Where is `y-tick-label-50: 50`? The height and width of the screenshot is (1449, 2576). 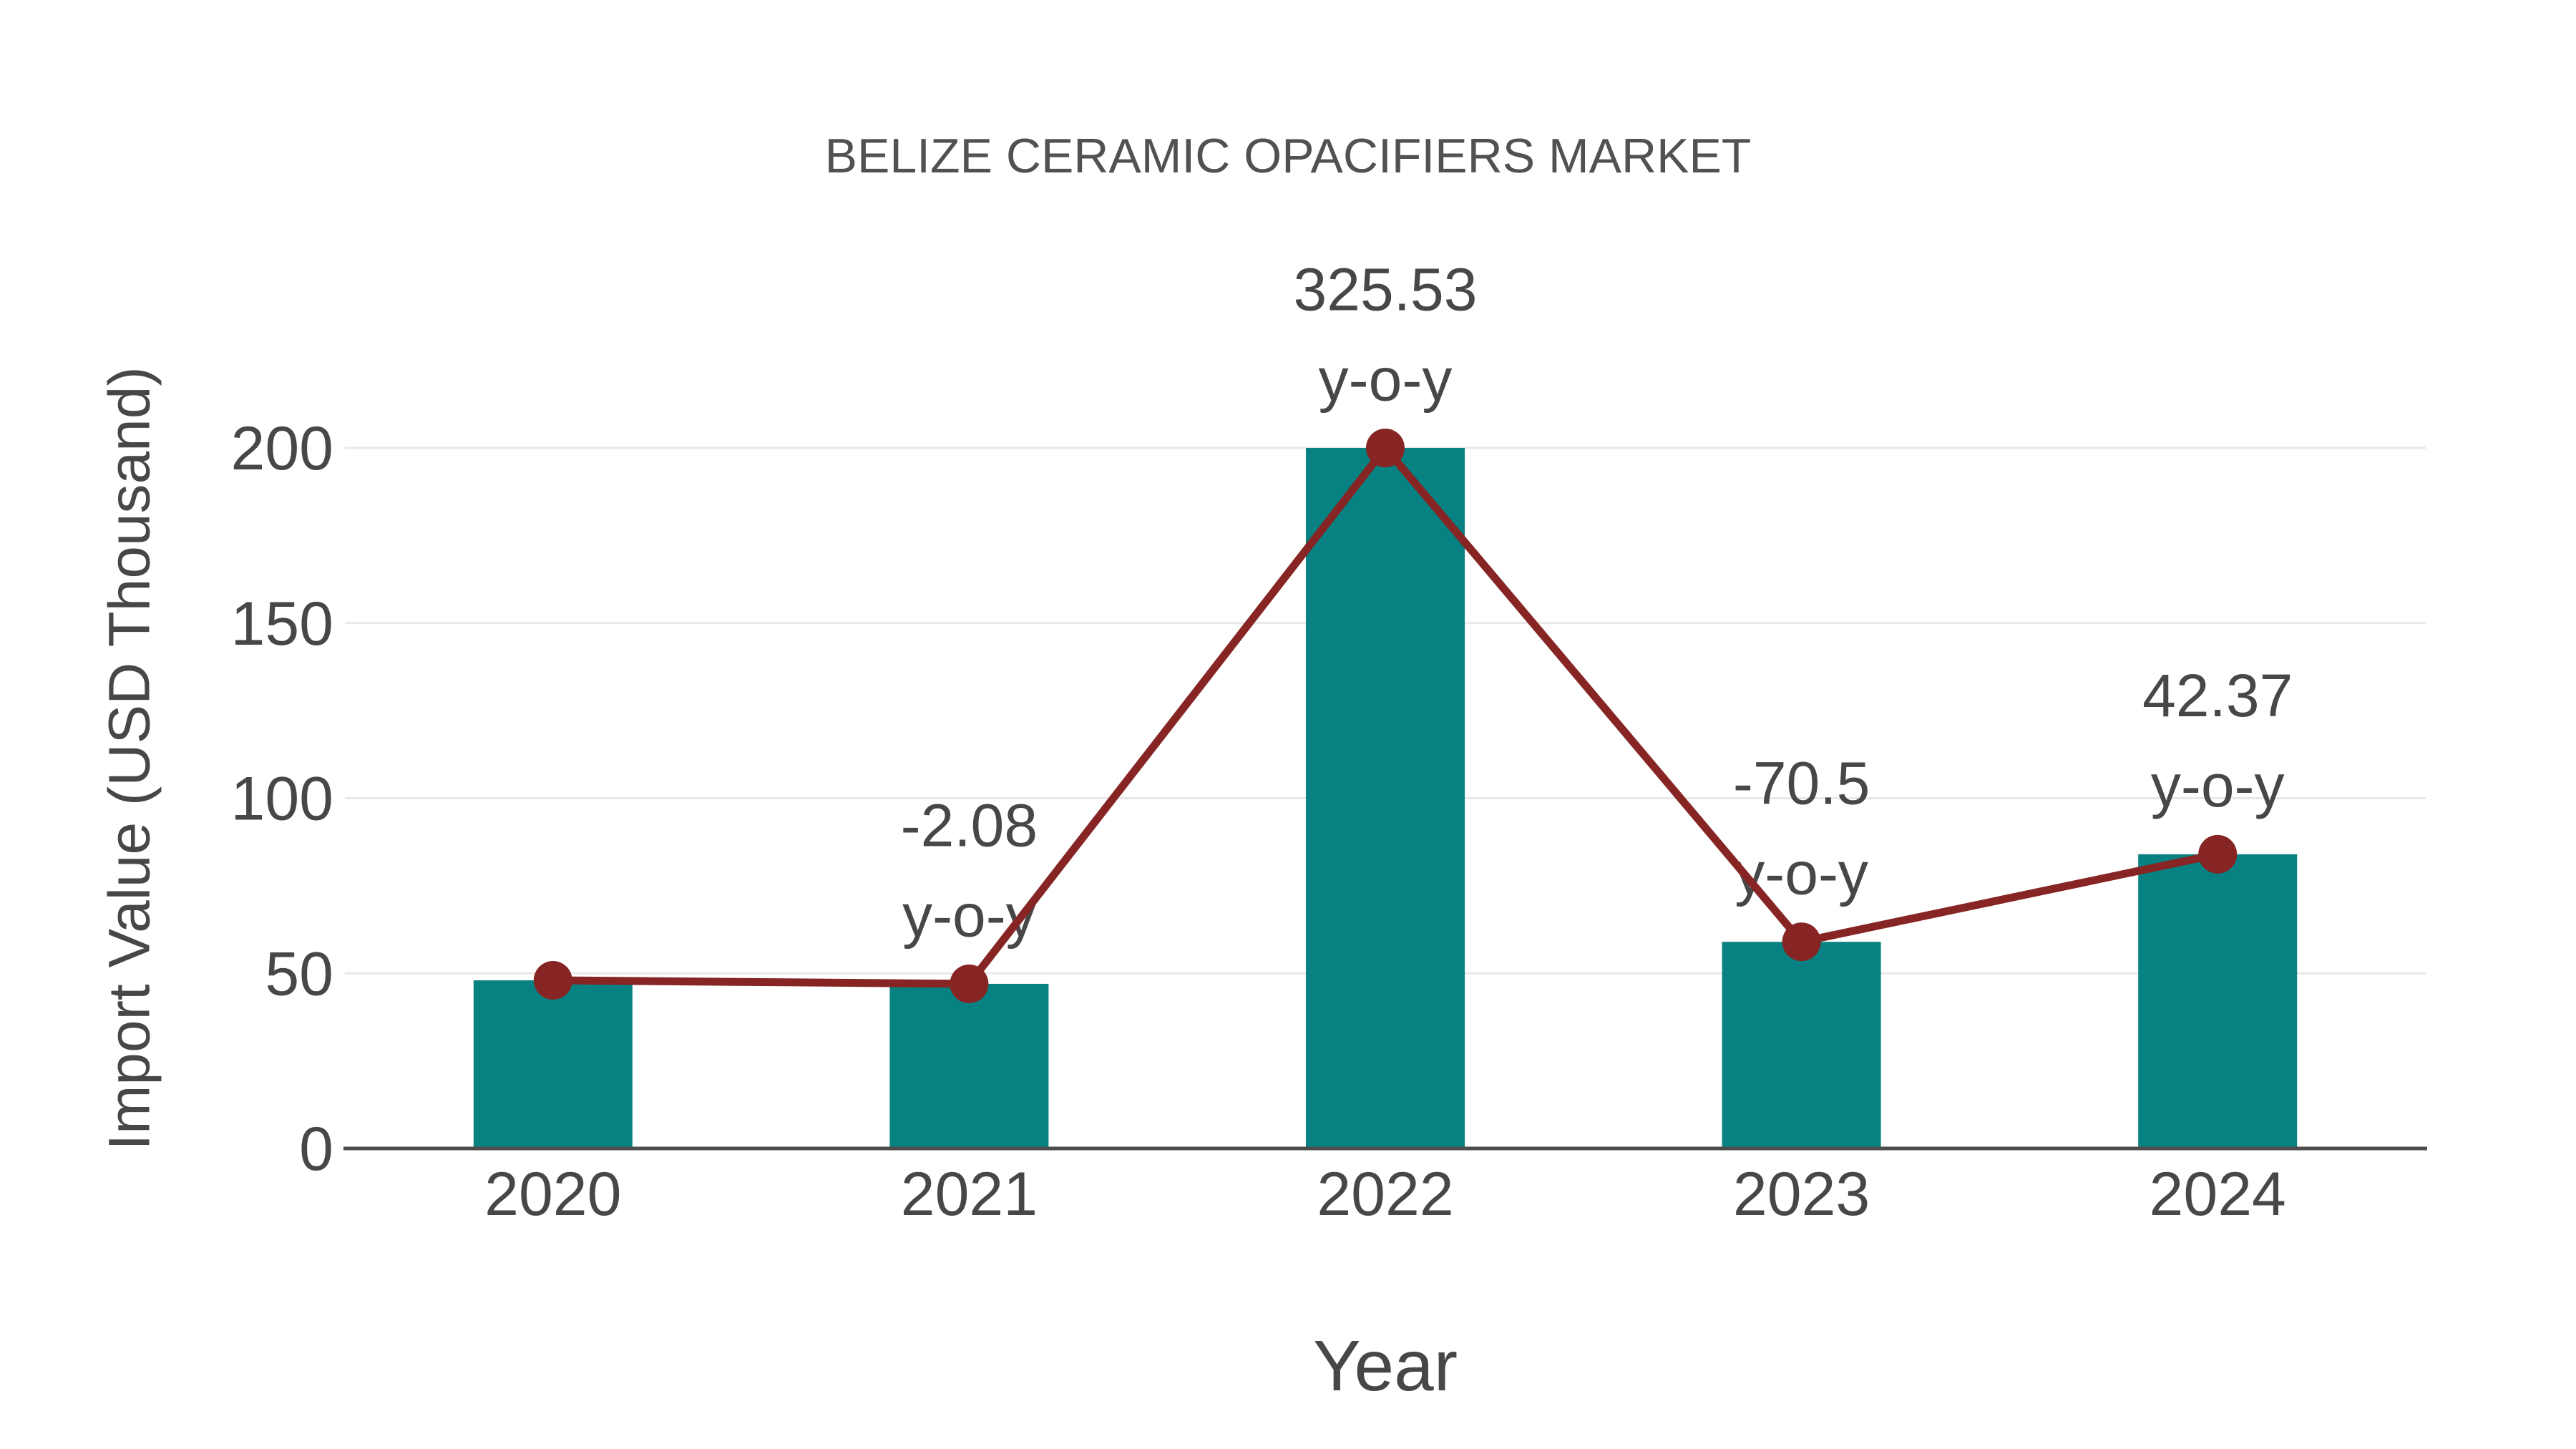 y-tick-label-50: 50 is located at coordinates (299, 974).